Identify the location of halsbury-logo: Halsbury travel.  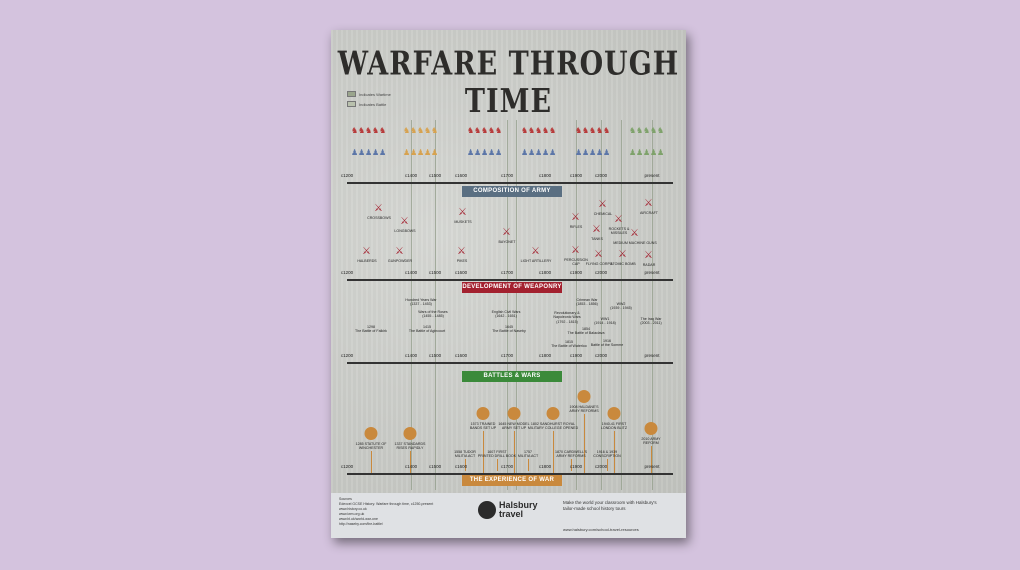
(508, 510).